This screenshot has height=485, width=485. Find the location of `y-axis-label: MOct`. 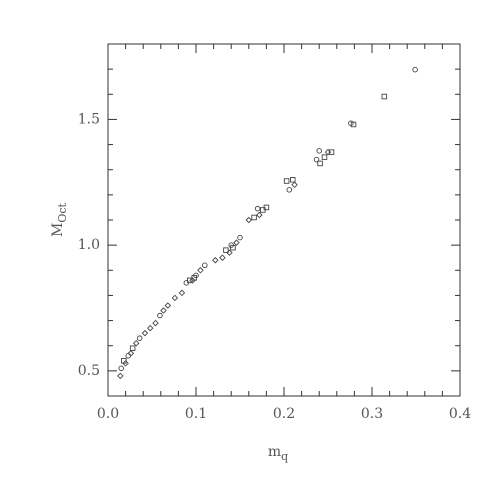

y-axis-label: MOct is located at coordinates (59, 219).